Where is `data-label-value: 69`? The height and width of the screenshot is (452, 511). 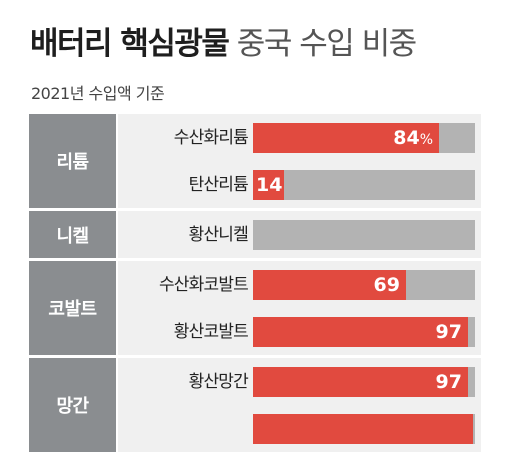 data-label-value: 69 is located at coordinates (386, 285).